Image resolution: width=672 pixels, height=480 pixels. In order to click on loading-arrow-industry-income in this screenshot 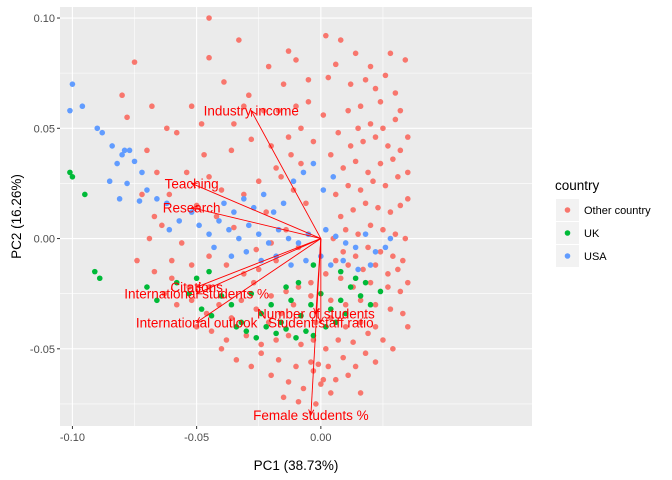, I will do `click(286, 174)`.